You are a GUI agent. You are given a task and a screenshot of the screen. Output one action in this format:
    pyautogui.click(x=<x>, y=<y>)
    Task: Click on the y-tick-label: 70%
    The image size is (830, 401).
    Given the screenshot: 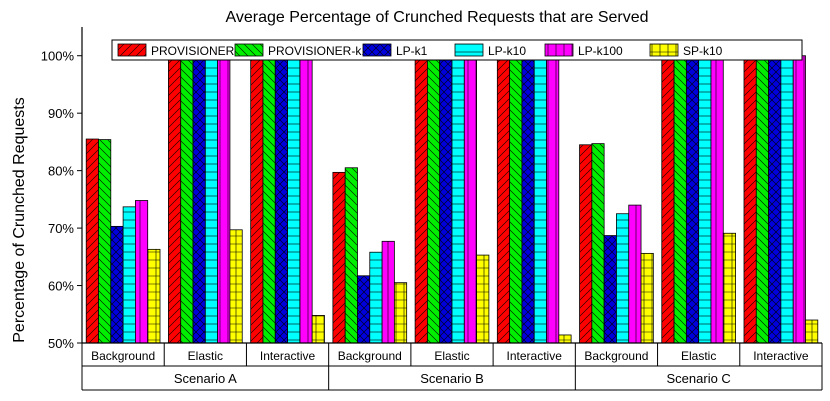 What is the action you would take?
    pyautogui.click(x=61, y=228)
    